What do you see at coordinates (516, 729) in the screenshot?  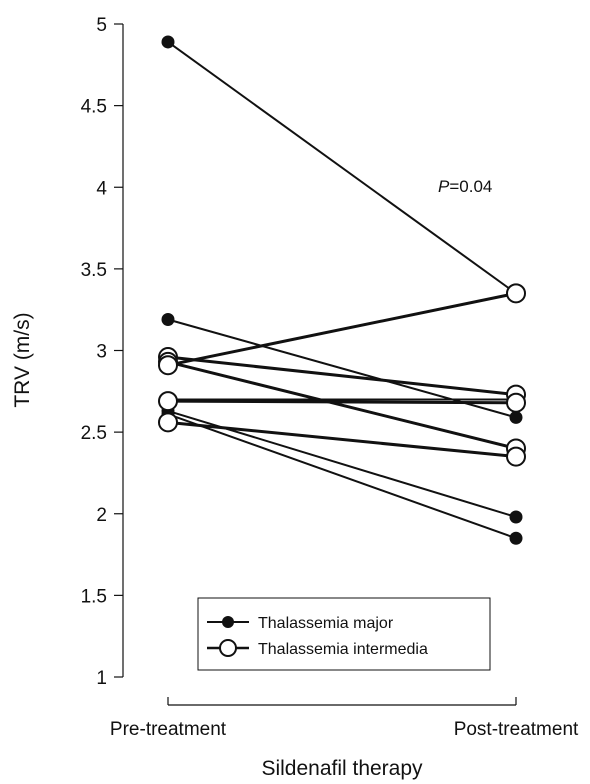 I see `x-tick-label: Post-treatment` at bounding box center [516, 729].